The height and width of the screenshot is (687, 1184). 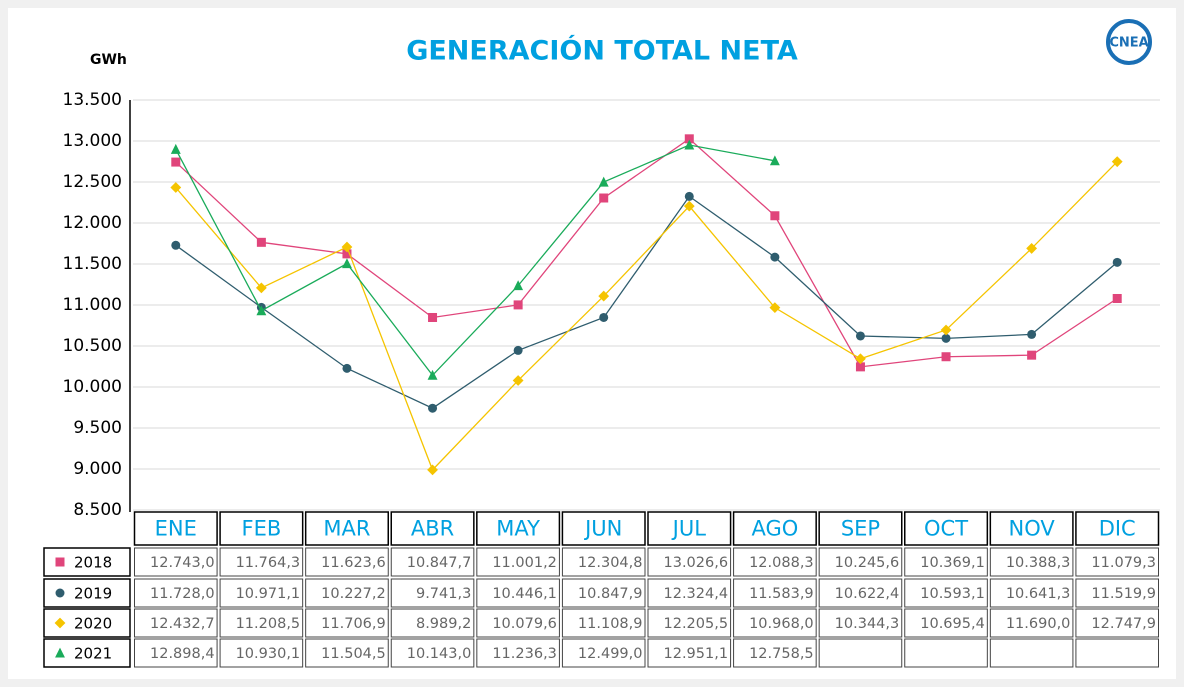 What do you see at coordinates (92, 264) in the screenshot?
I see `y-tick-label: 11.500` at bounding box center [92, 264].